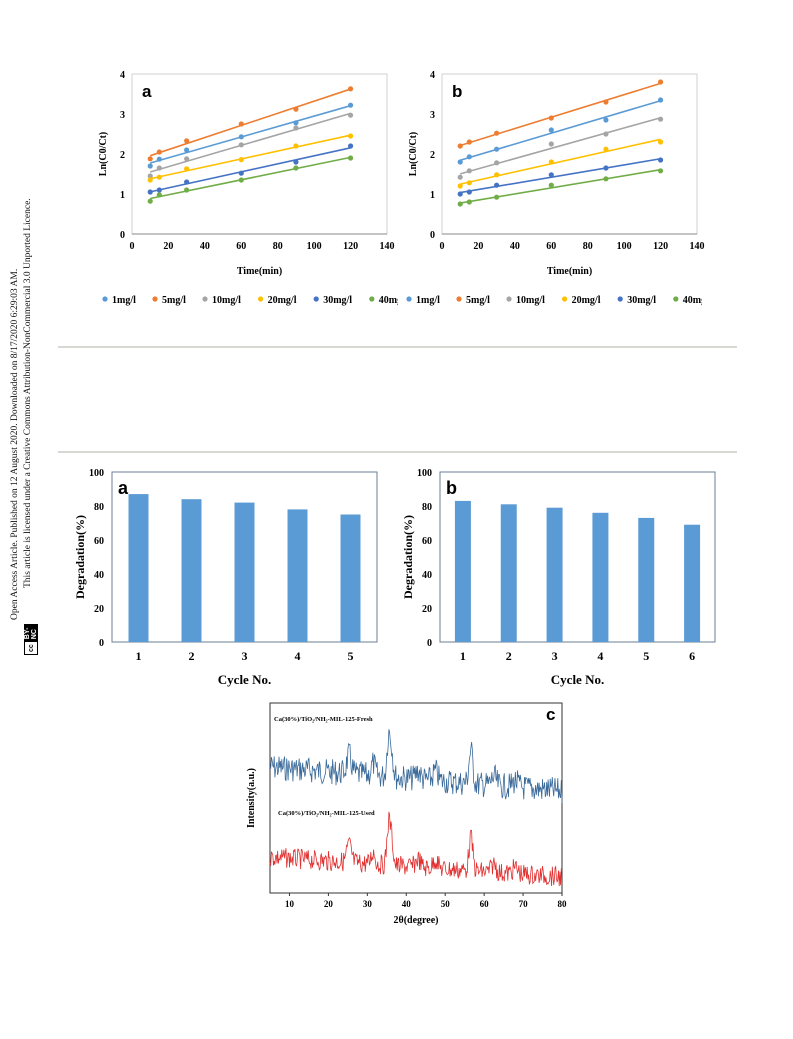 The image size is (793, 1039). I want to click on x-tick-label: 5, so click(646, 656).